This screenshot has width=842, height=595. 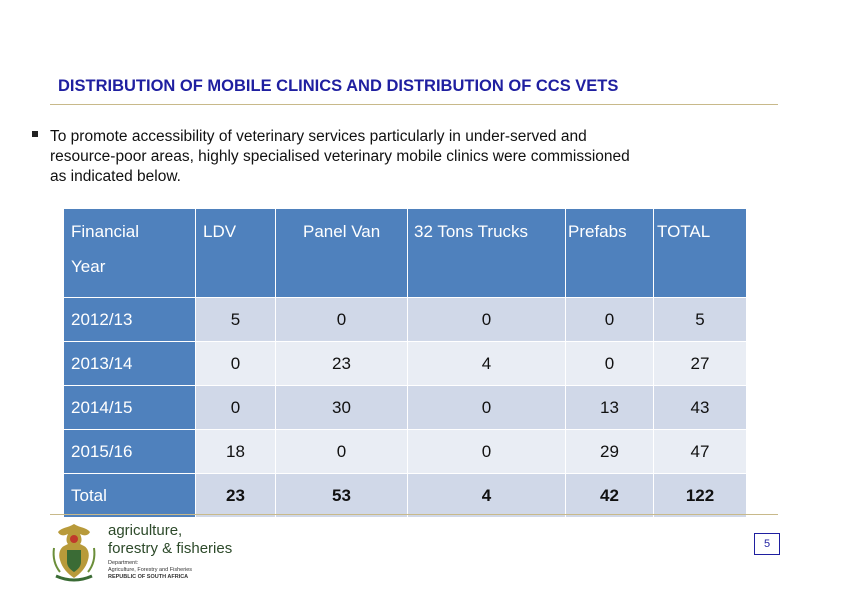 I want to click on page-number: 5, so click(x=767, y=544).